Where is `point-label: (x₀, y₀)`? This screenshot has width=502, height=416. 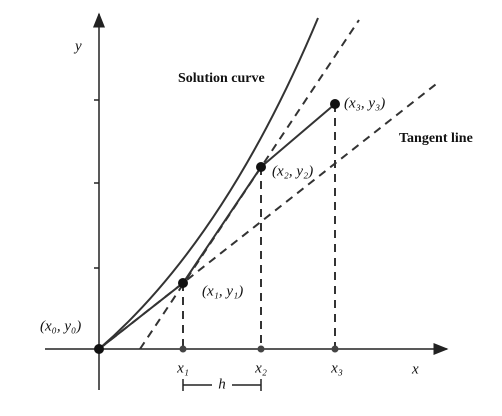 point-label: (x₀, y₀) is located at coordinates (60, 326).